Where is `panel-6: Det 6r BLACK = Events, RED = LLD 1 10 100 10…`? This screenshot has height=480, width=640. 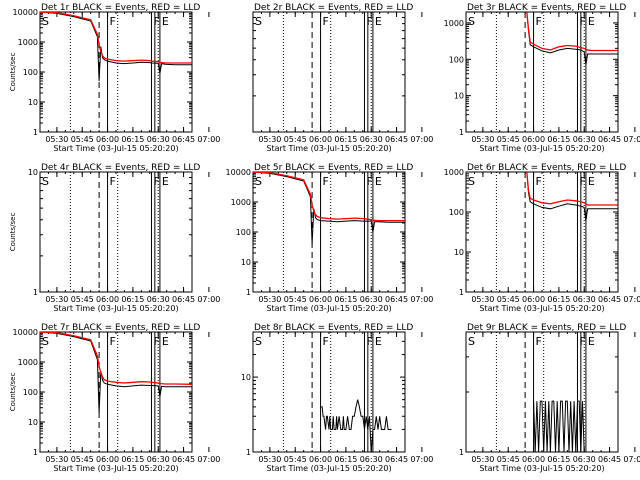 panel-6: Det 6r BLACK = Events, RED = LLD 1 10 100 10… is located at coordinates (542, 238).